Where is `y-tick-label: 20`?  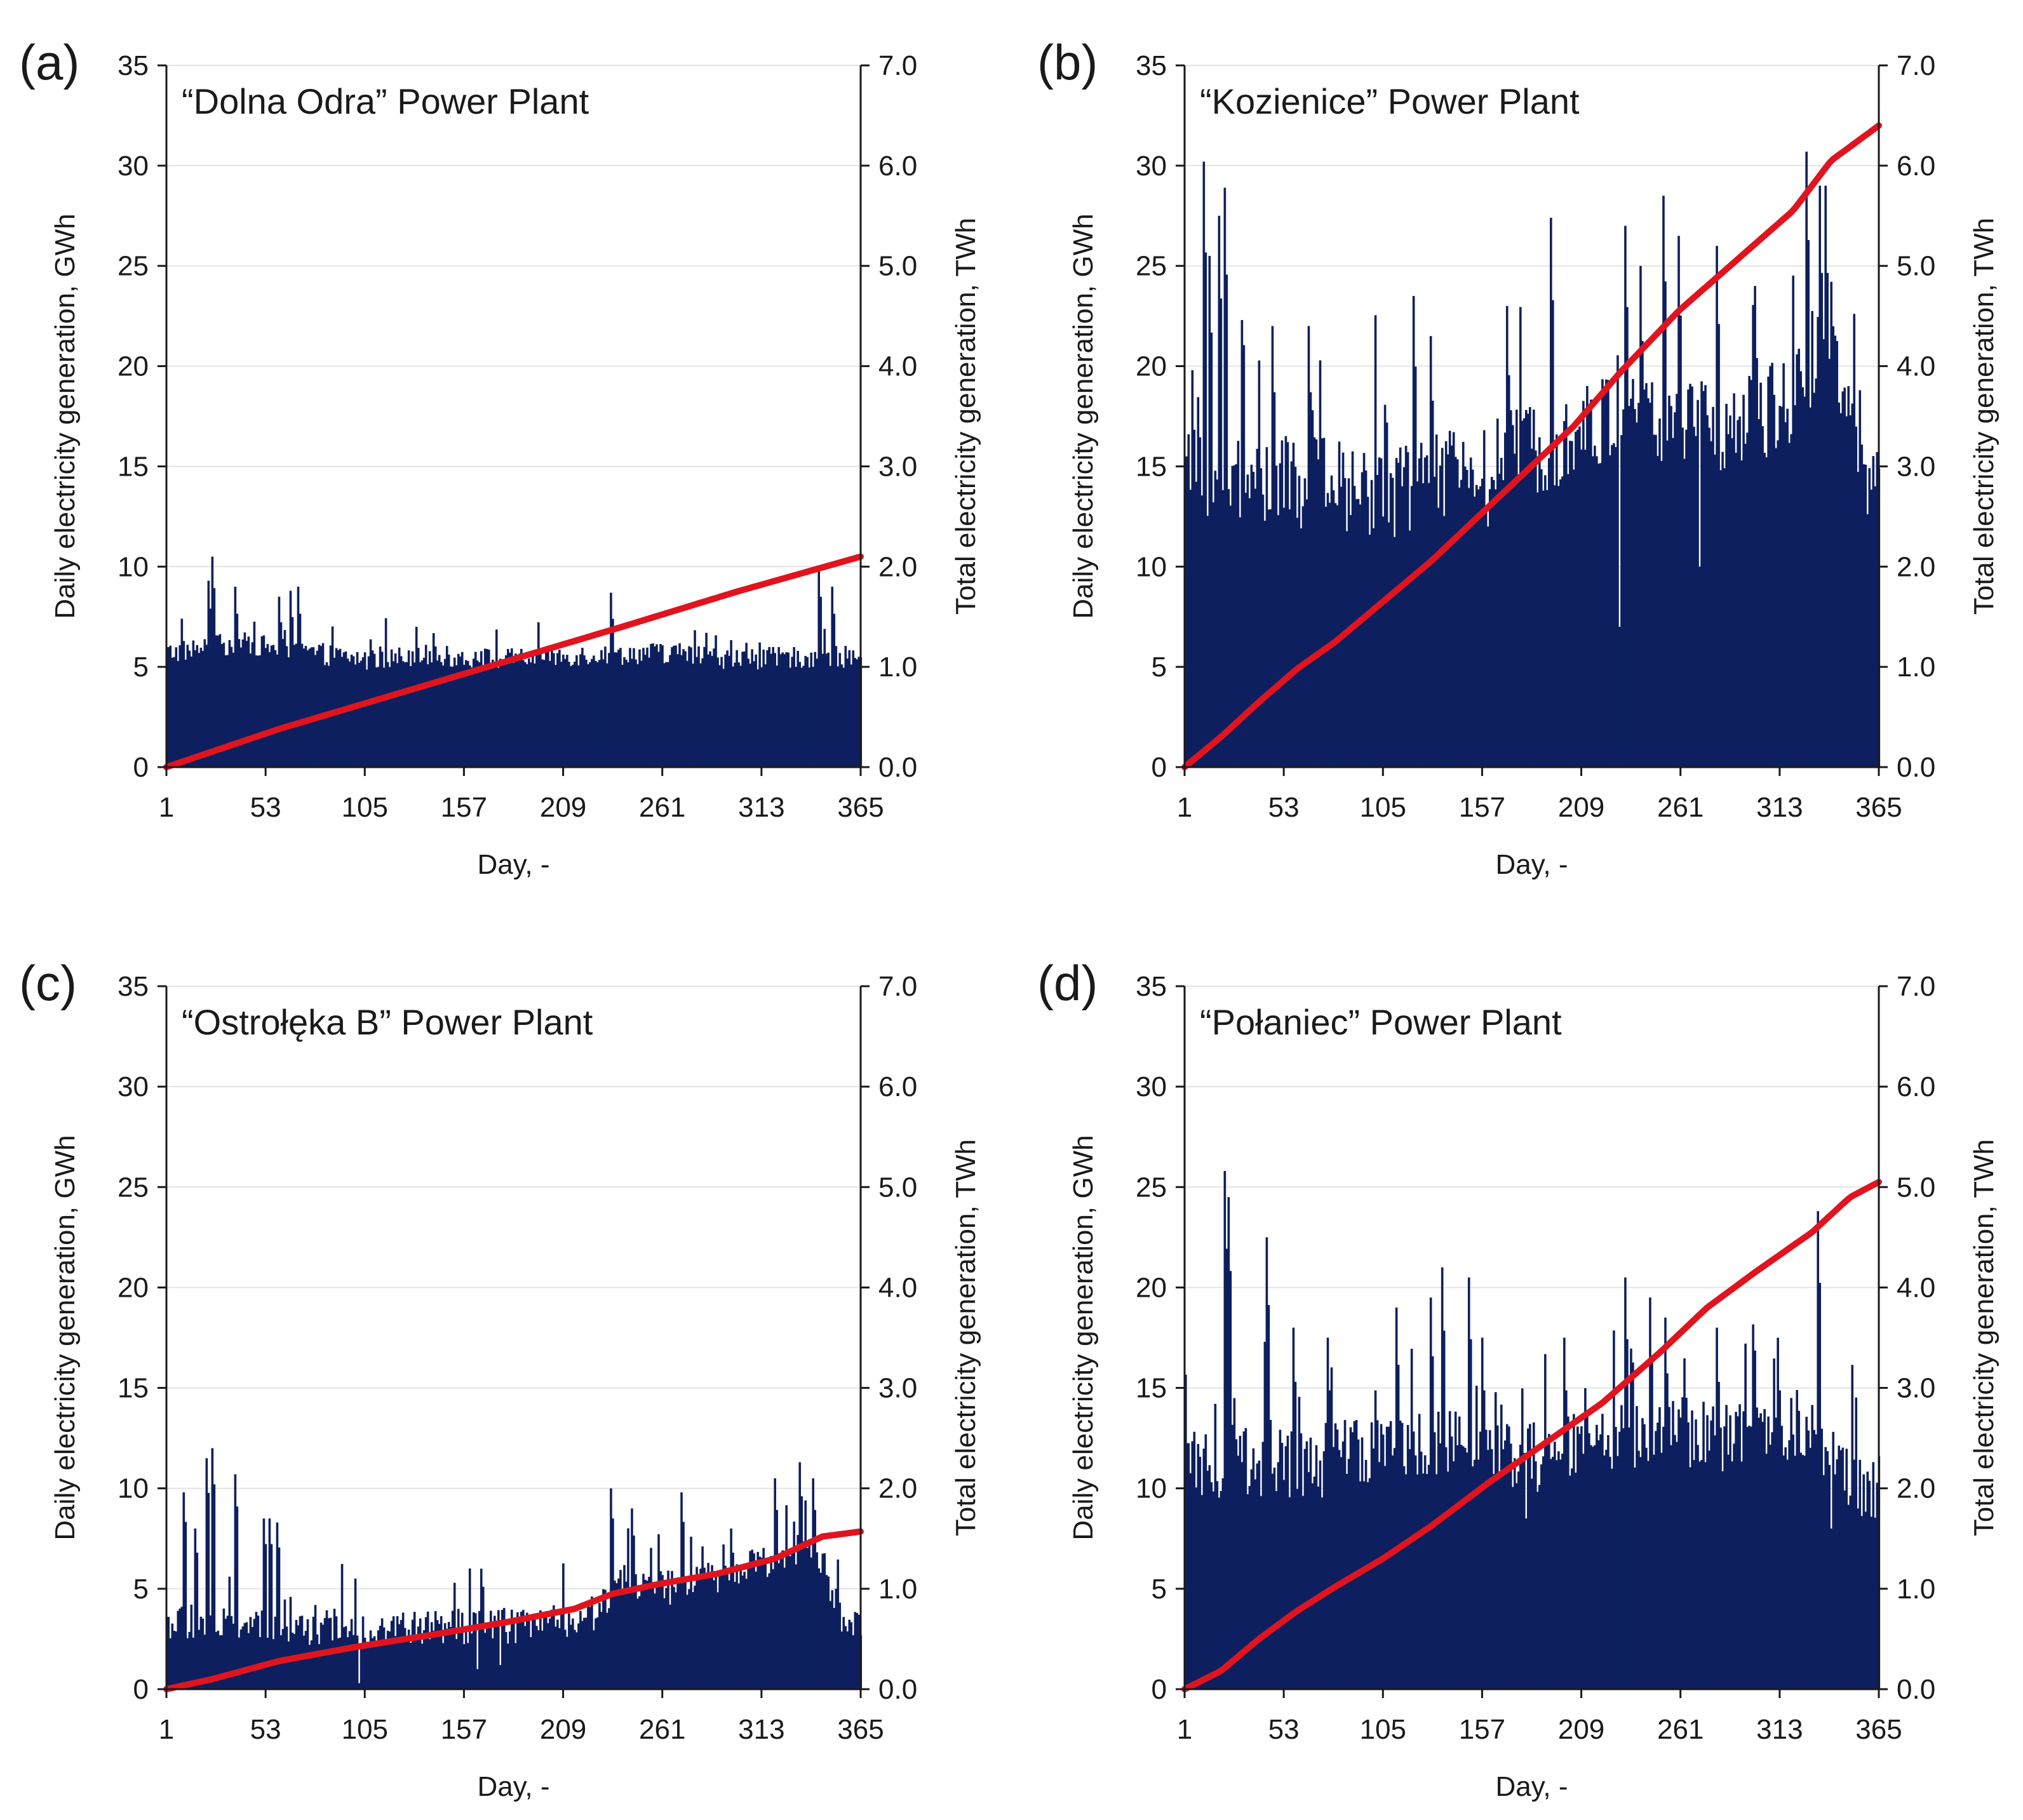 y-tick-label: 20 is located at coordinates (1151, 366).